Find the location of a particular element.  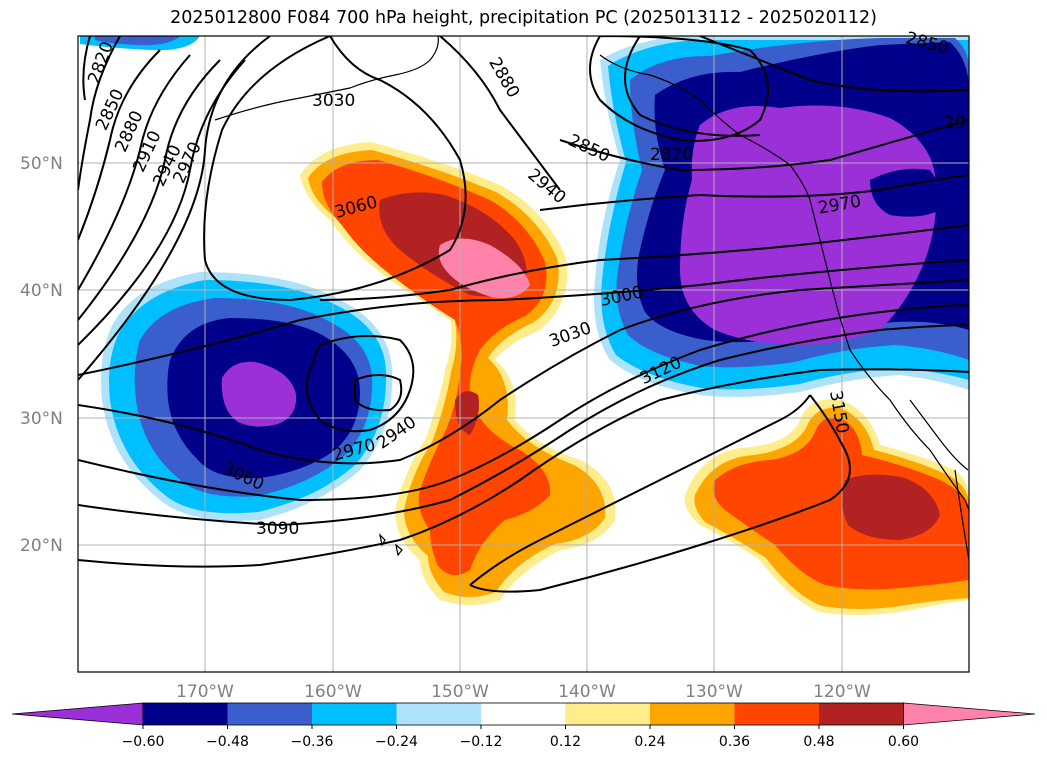

lon-label: 150°W is located at coordinates (460, 692).